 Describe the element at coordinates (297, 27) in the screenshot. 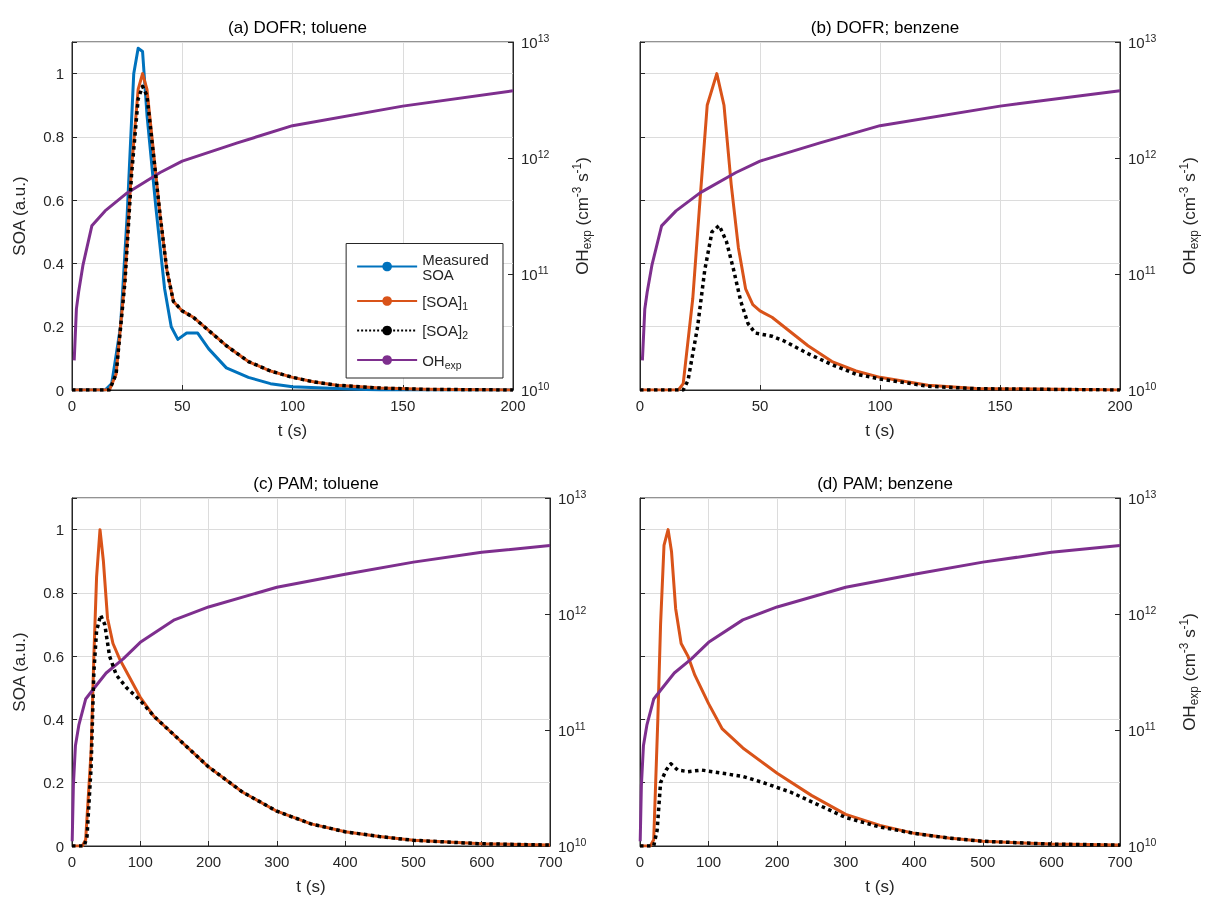

I see `chart-title: (a) DOFR; toluene` at that location.